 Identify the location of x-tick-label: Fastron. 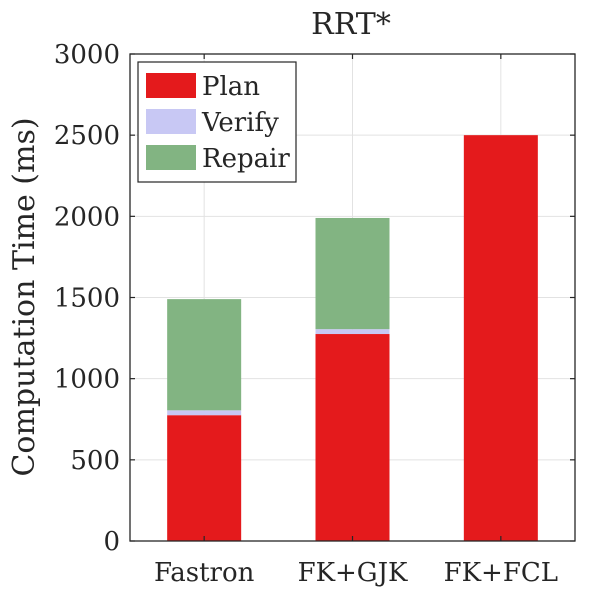
(204, 573).